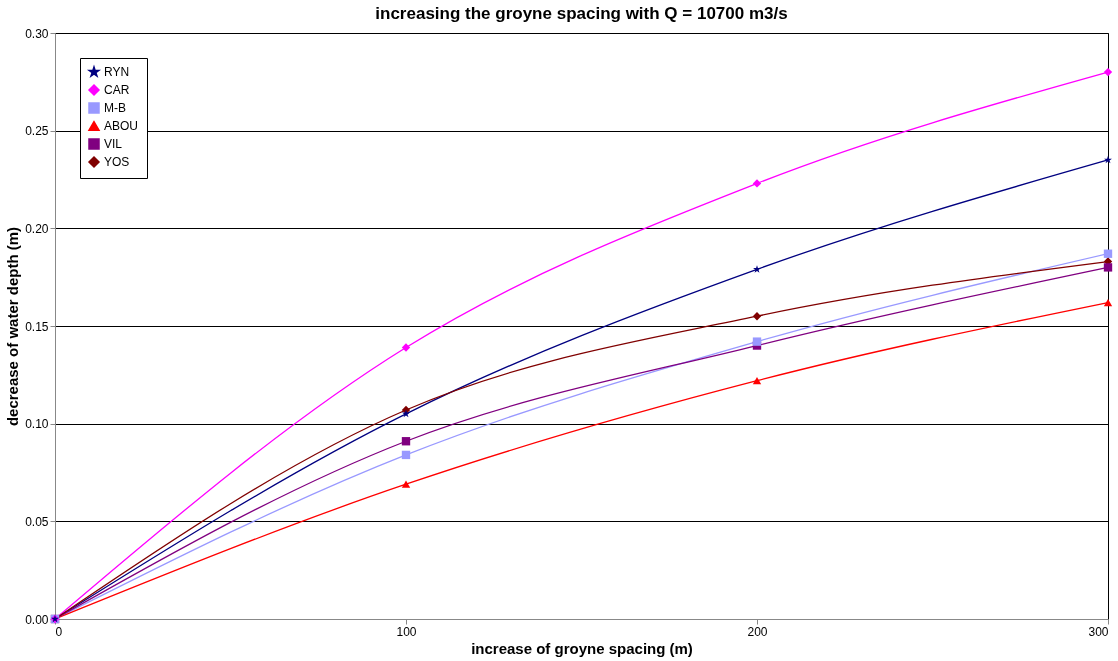 The image size is (1118, 661). I want to click on y-tick-label: 0.00, so click(37, 619).